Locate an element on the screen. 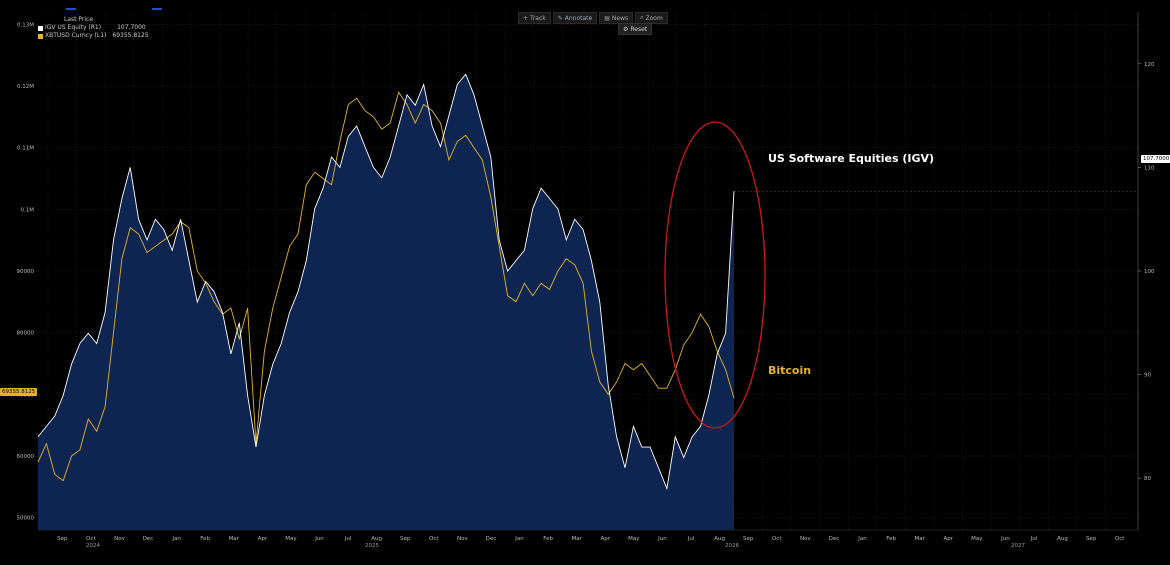 The image size is (1170, 565). zoom-icon: ⌕ is located at coordinates (642, 17).